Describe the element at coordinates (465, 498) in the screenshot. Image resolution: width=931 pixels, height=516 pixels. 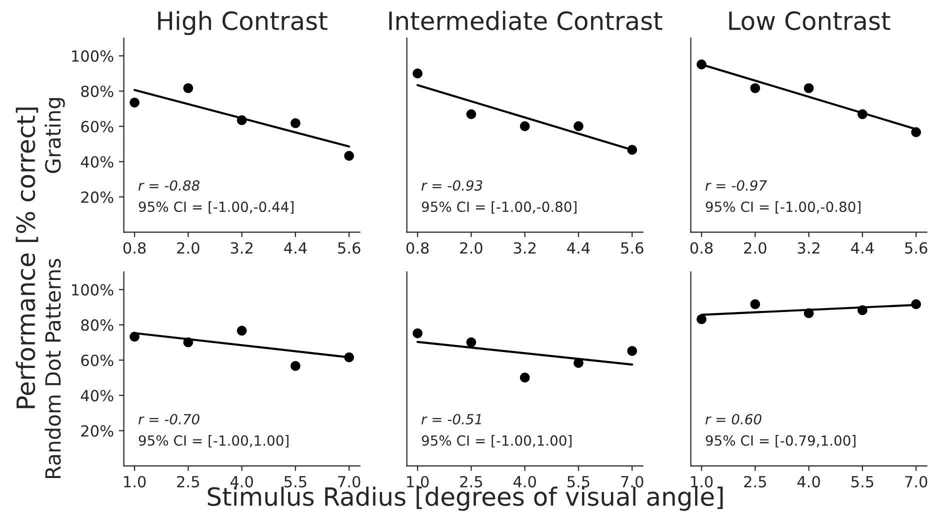
I see `text: Stimulus Radius [degrees of visual angle]` at that location.